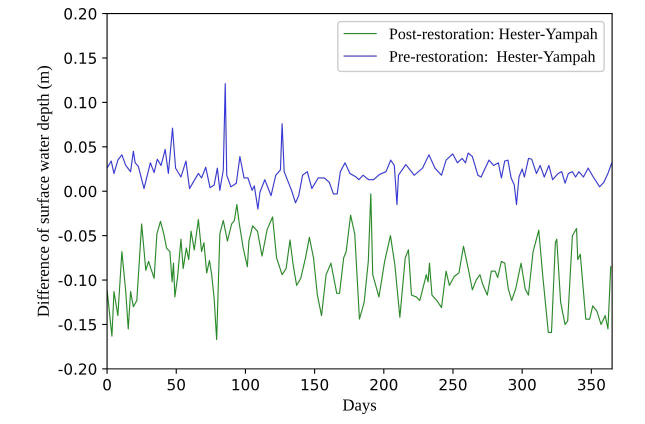 The height and width of the screenshot is (424, 645). I want to click on x-tick-label: 50, so click(176, 384).